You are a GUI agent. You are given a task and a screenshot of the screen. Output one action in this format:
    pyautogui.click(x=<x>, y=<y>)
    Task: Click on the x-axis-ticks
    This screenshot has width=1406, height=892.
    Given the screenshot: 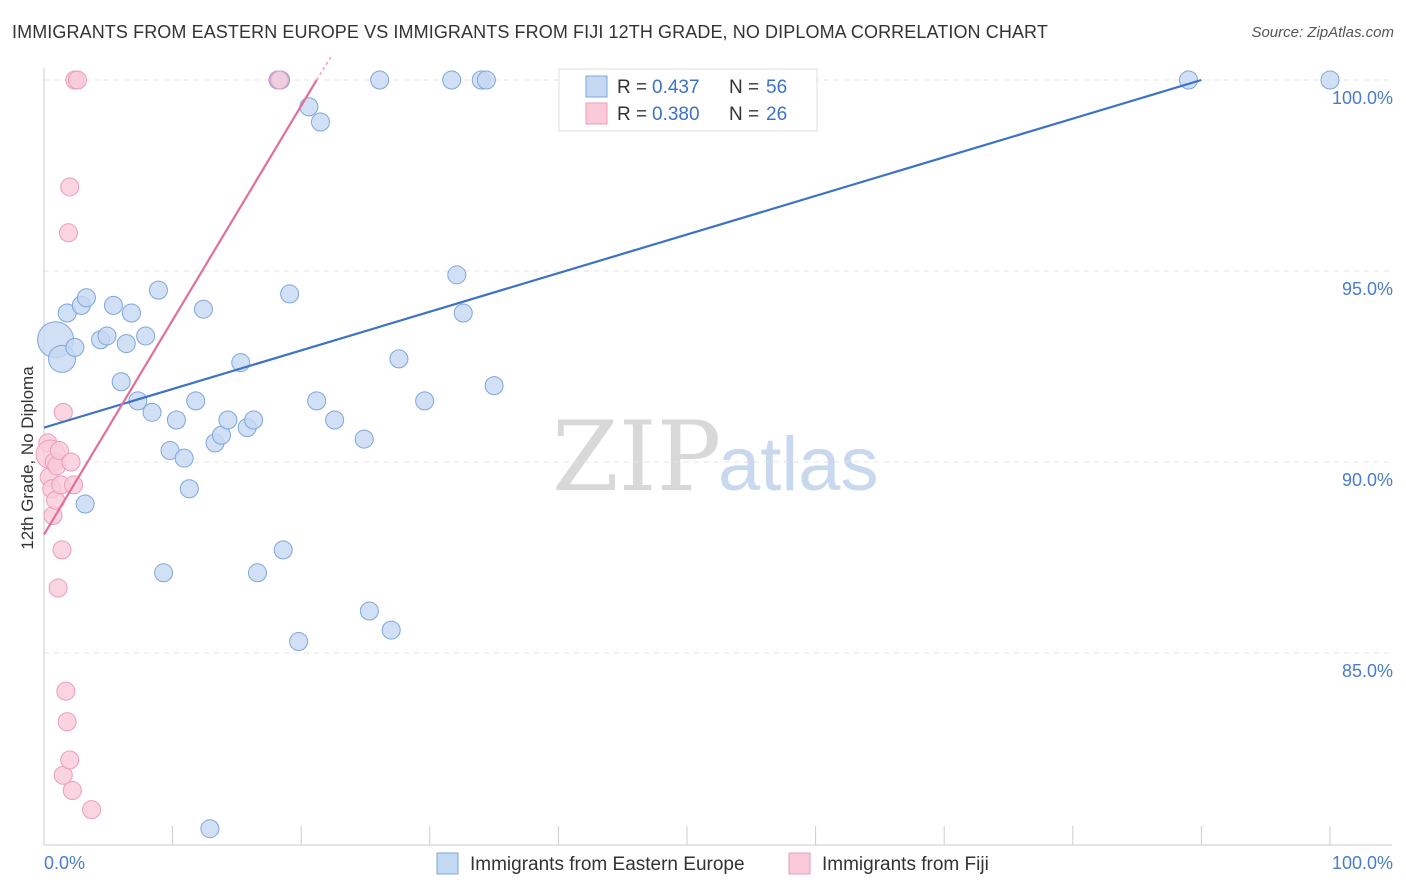 What is the action you would take?
    pyautogui.click(x=751, y=835)
    